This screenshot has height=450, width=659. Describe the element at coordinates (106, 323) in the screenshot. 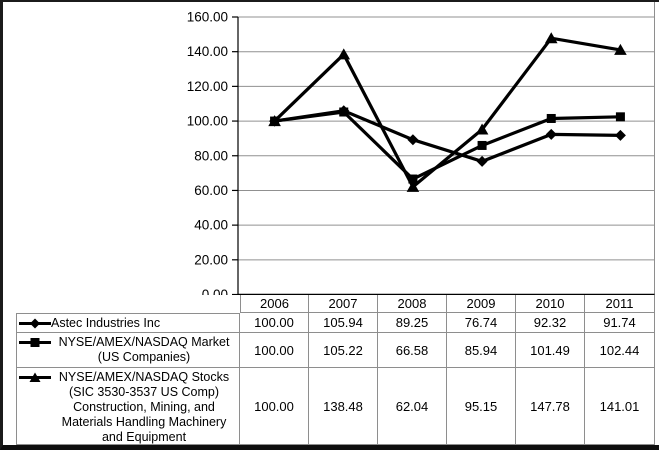

I see `legend-label-line: Astec Industries Inc` at that location.